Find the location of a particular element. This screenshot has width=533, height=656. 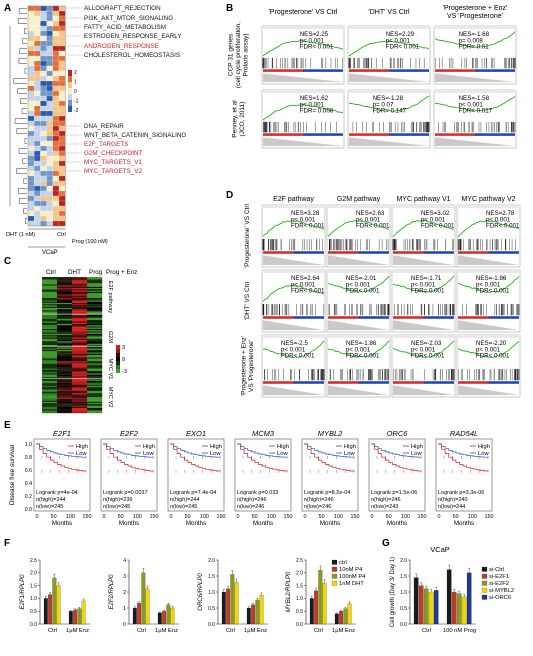

survival-ytick: 0.2 is located at coordinates (28, 497).